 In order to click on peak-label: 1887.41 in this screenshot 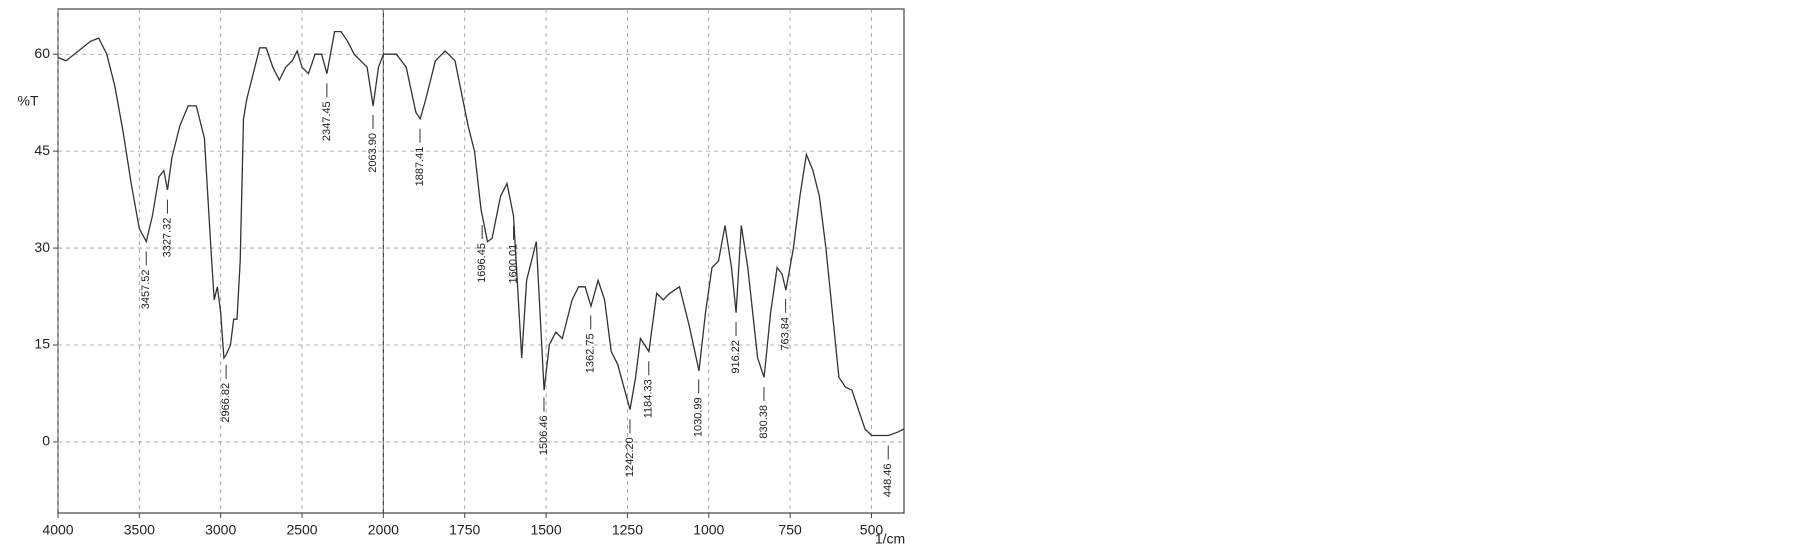, I will do `click(420, 167)`.